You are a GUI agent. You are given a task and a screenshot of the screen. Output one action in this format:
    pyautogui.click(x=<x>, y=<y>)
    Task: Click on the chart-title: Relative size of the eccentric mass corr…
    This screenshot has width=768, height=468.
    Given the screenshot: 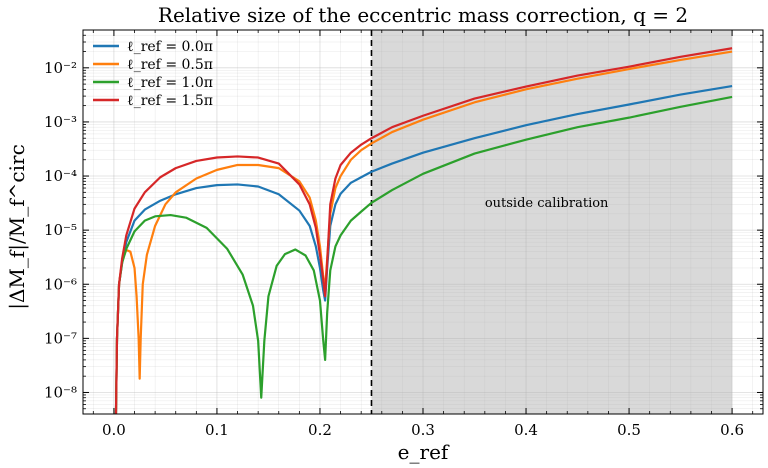 What is the action you would take?
    pyautogui.click(x=423, y=15)
    